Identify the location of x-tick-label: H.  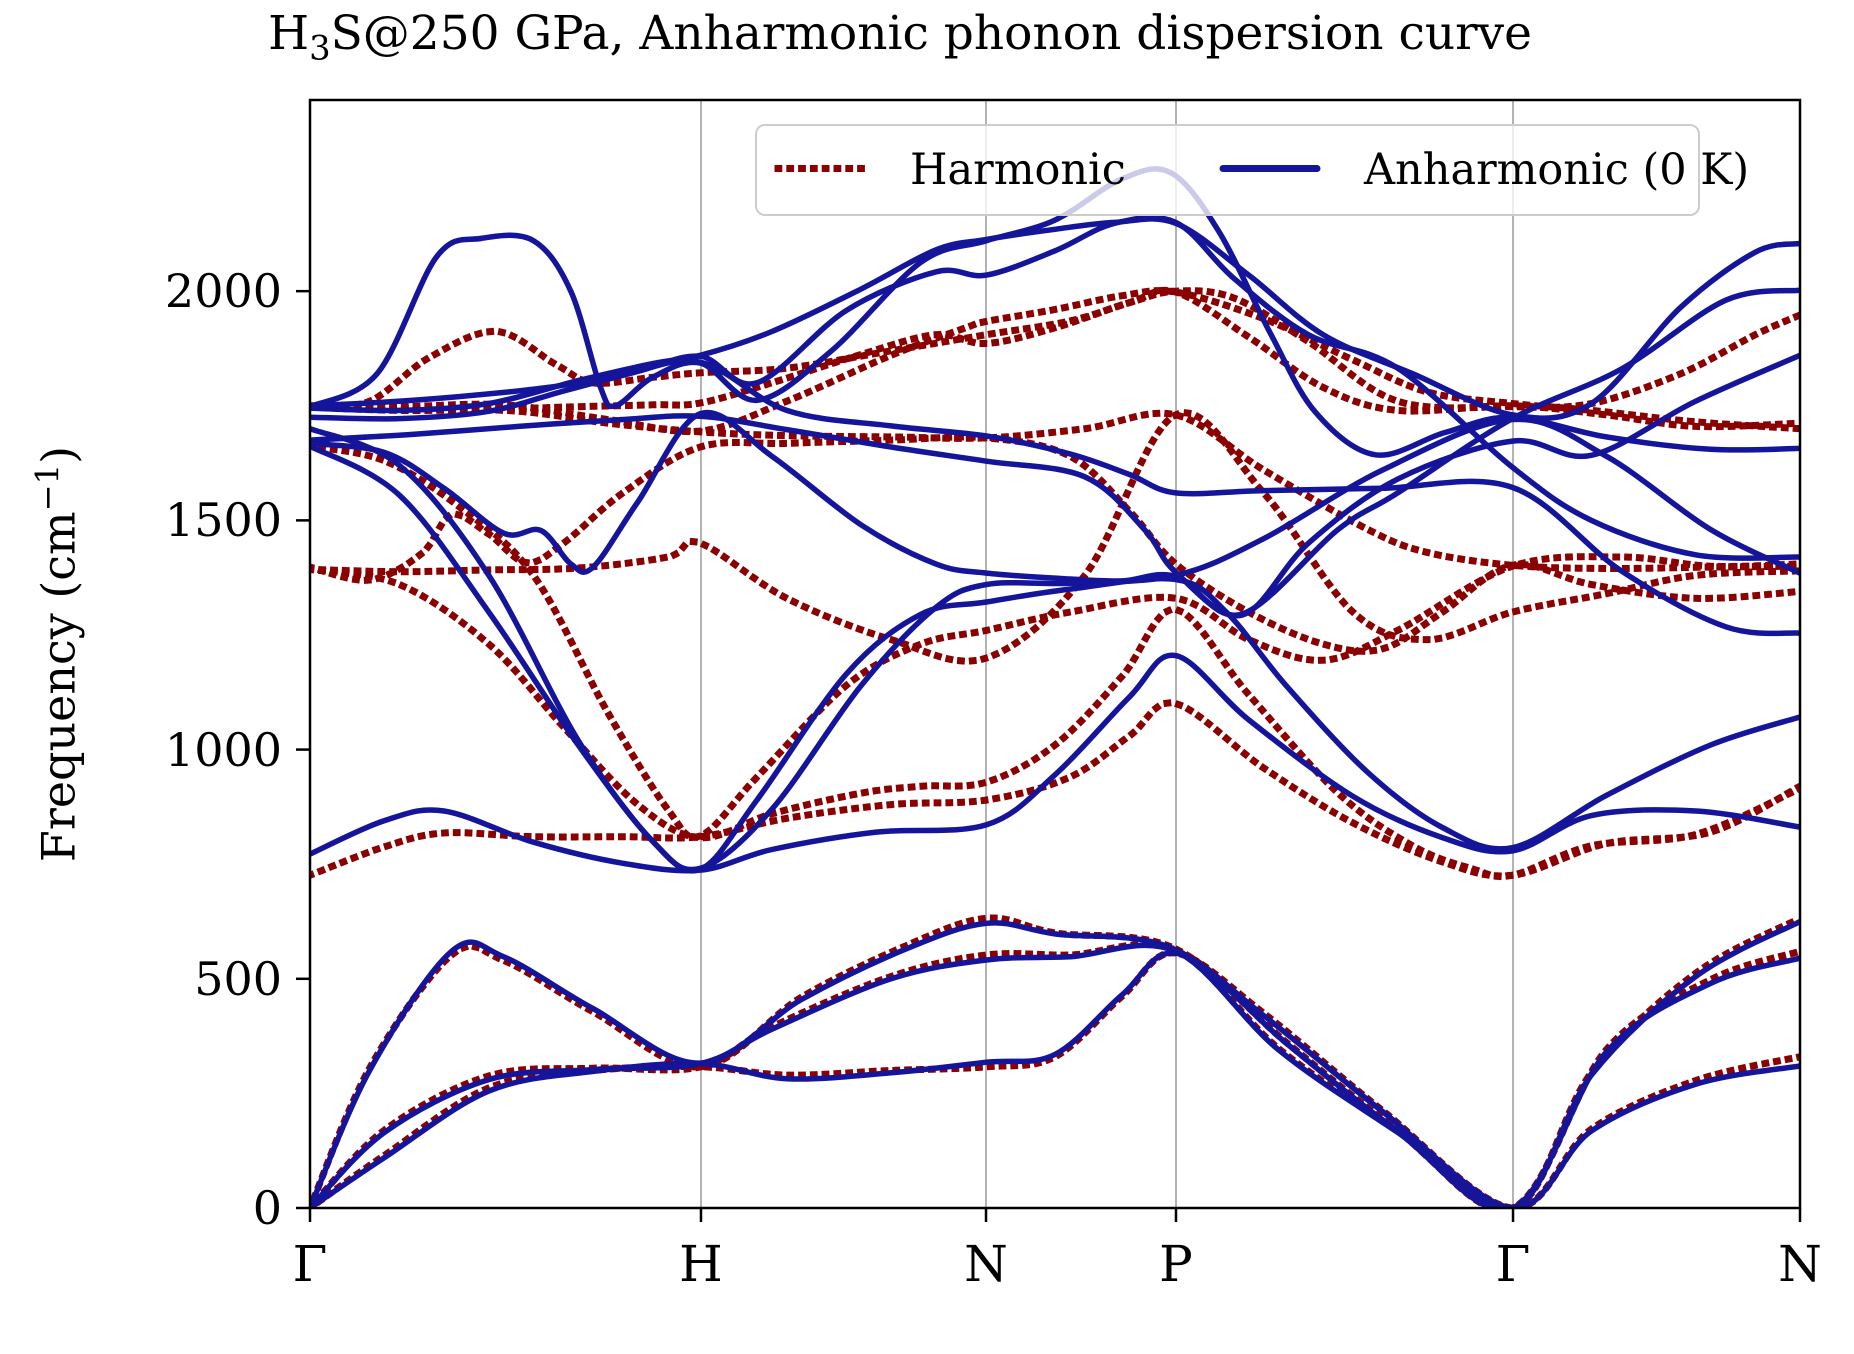
(701, 1264).